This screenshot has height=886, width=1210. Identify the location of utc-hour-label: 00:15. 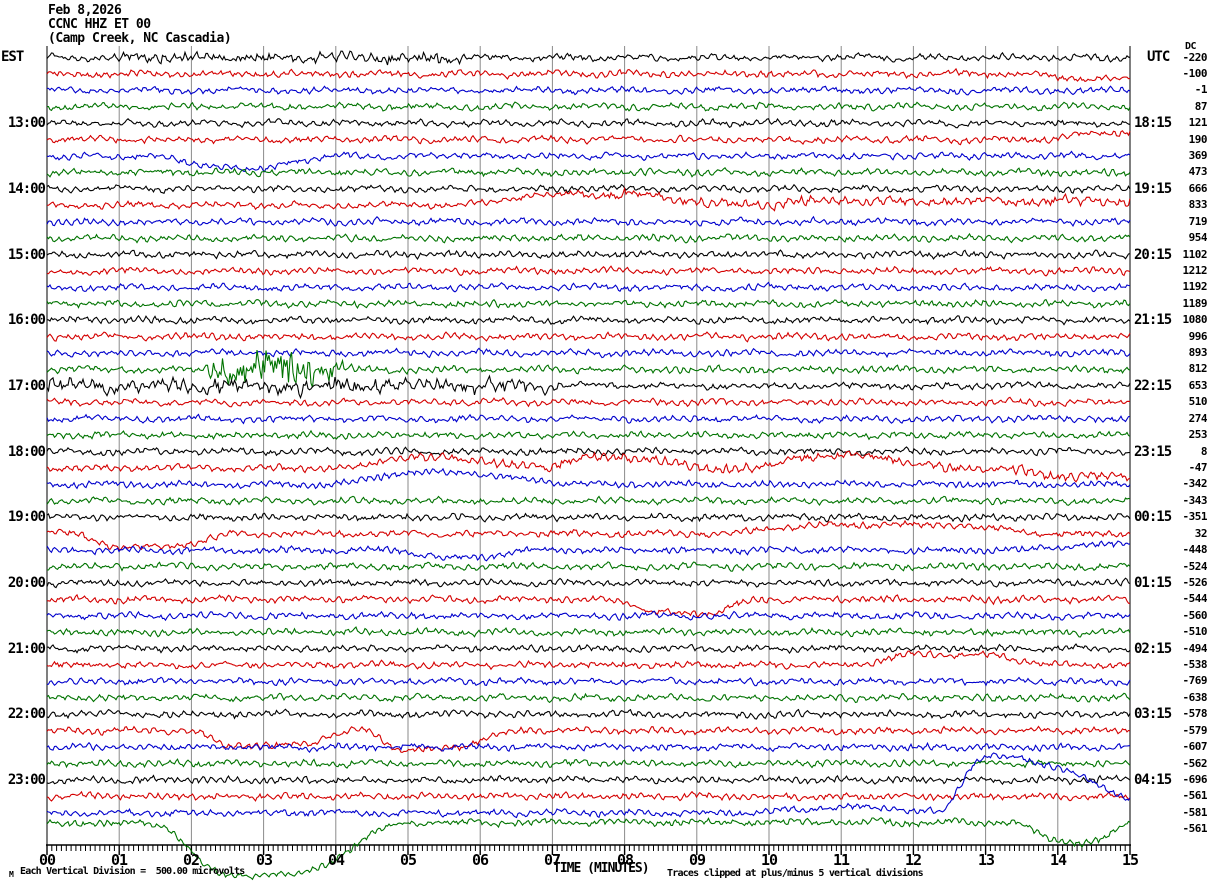
(1153, 517).